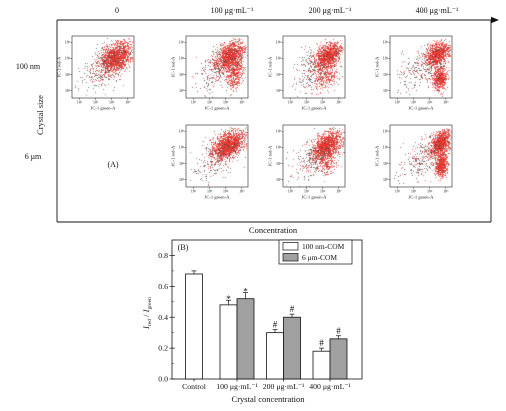 The width and height of the screenshot is (506, 411). Describe the element at coordinates (117, 10) in the screenshot. I see `column-header-0: 0` at that location.